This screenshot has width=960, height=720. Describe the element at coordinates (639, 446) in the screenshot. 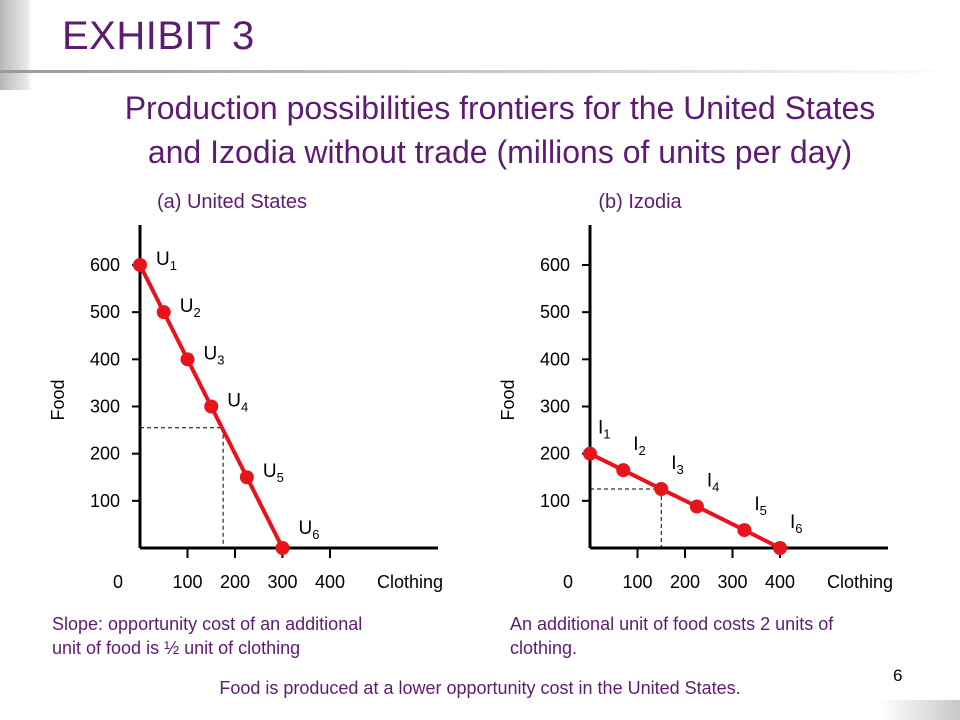

I see `iz-point-label: I2` at that location.